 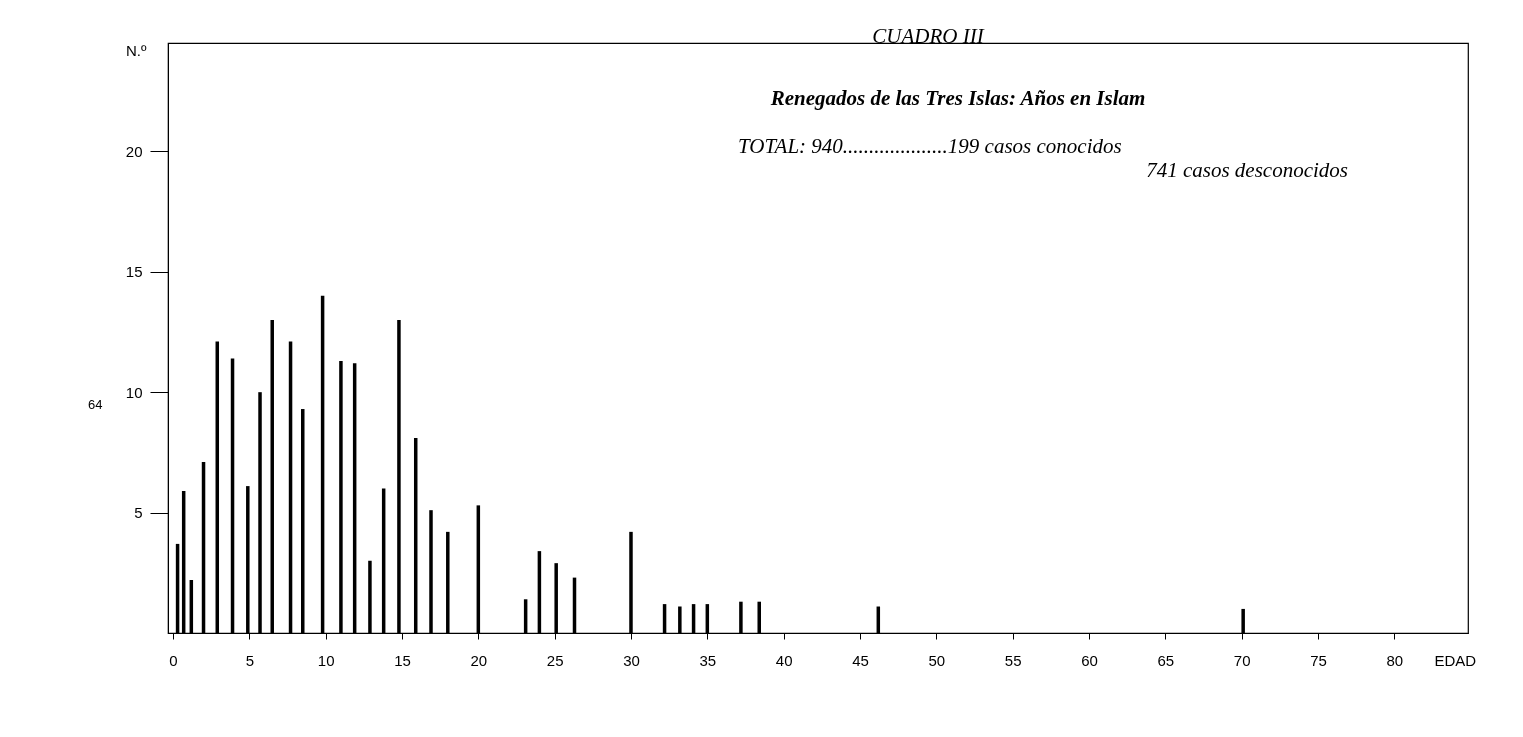 I want to click on x-tick-label: 75, so click(x=1318, y=660).